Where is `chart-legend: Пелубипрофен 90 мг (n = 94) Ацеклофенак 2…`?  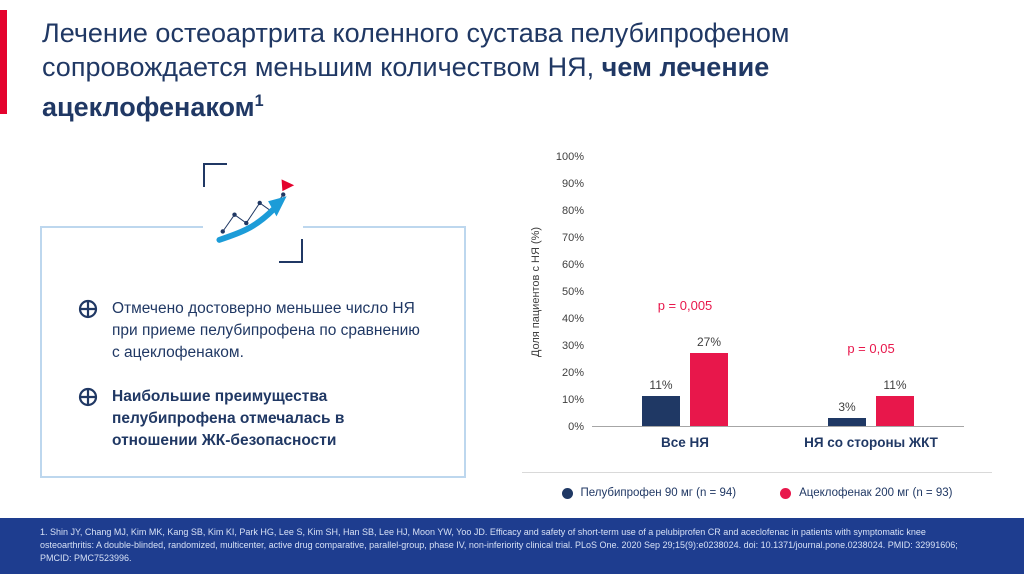
chart-legend: Пелубипрофен 90 мг (n = 94) Ацеклофенак 2… is located at coordinates (757, 485).